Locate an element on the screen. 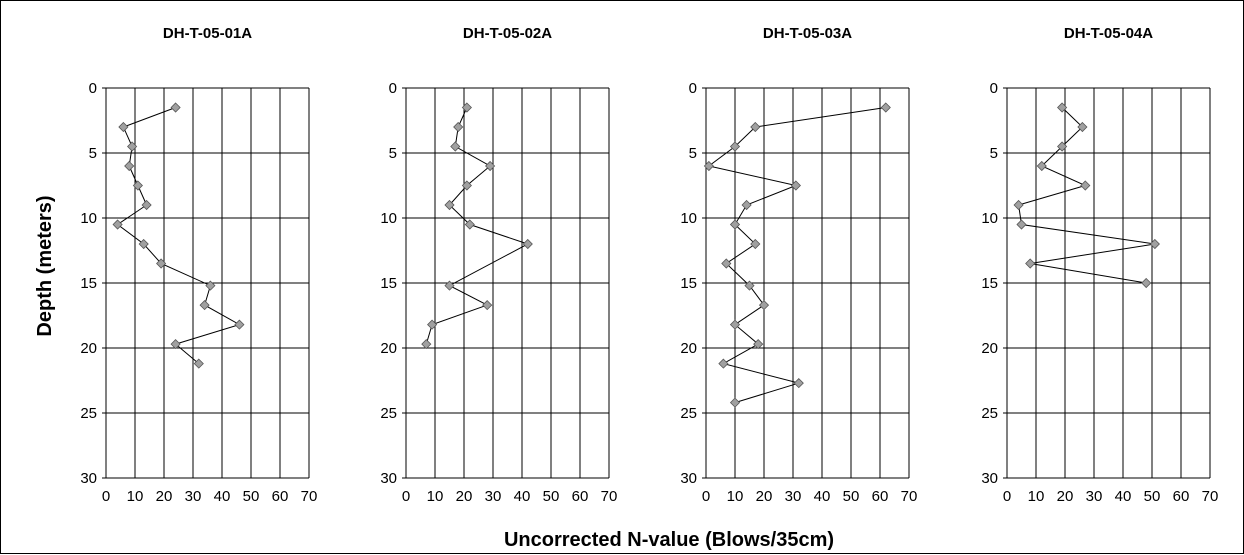  y-tick-label: 0 is located at coordinates (393, 88).